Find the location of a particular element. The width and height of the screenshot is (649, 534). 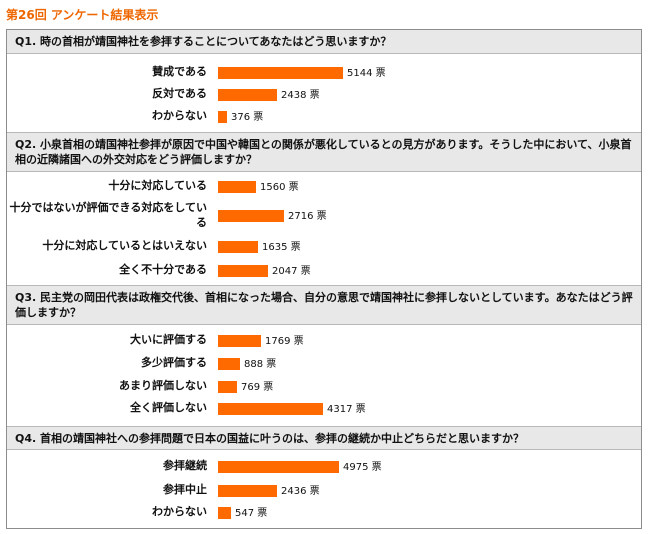

vote-count: 4317 票 is located at coordinates (346, 409).